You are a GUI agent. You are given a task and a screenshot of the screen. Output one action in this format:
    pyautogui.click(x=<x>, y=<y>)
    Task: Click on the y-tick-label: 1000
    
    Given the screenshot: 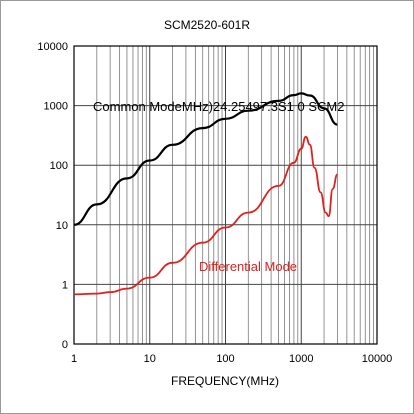 What is the action you would take?
    pyautogui.click(x=56, y=107)
    